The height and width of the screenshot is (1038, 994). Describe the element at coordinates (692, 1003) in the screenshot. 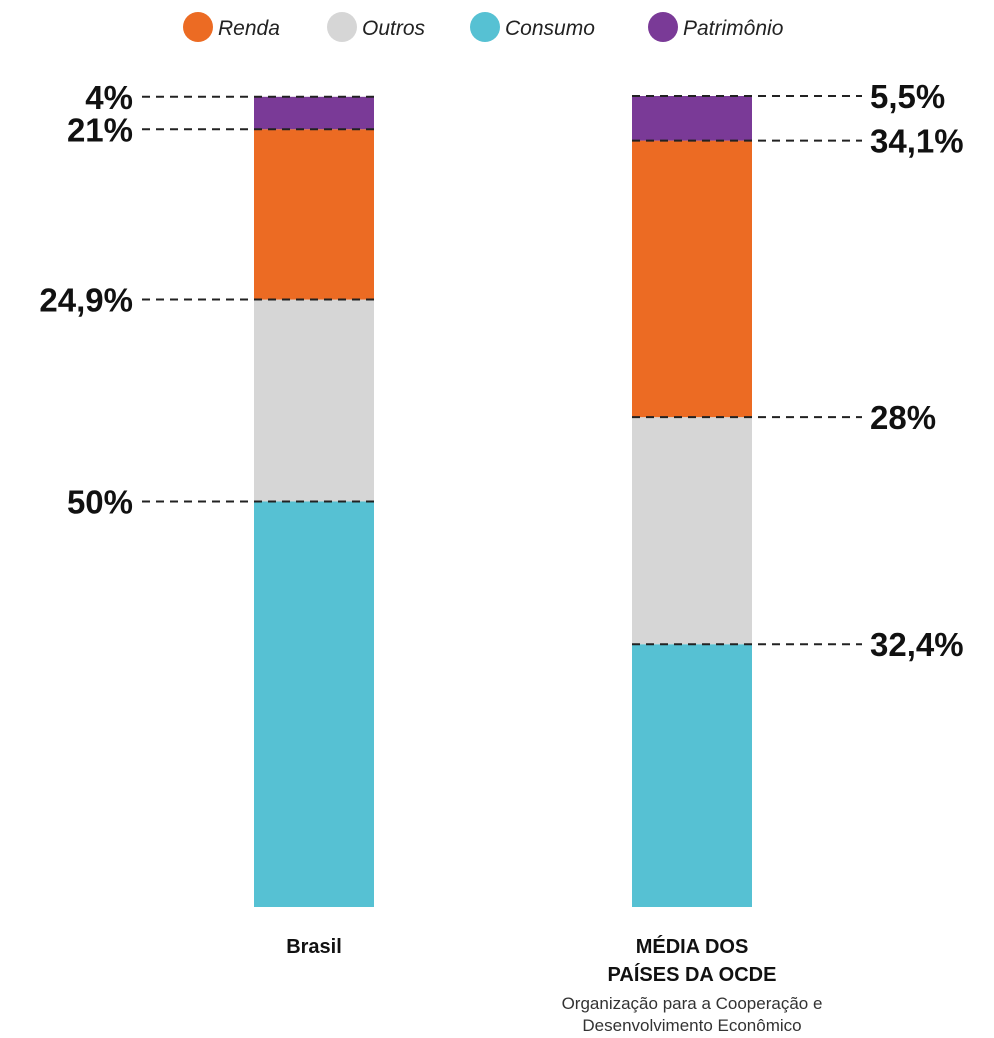

I see `category-subtitle-media-dos-paises-da-ocde-line-1: Organização para a Cooperação e` at that location.